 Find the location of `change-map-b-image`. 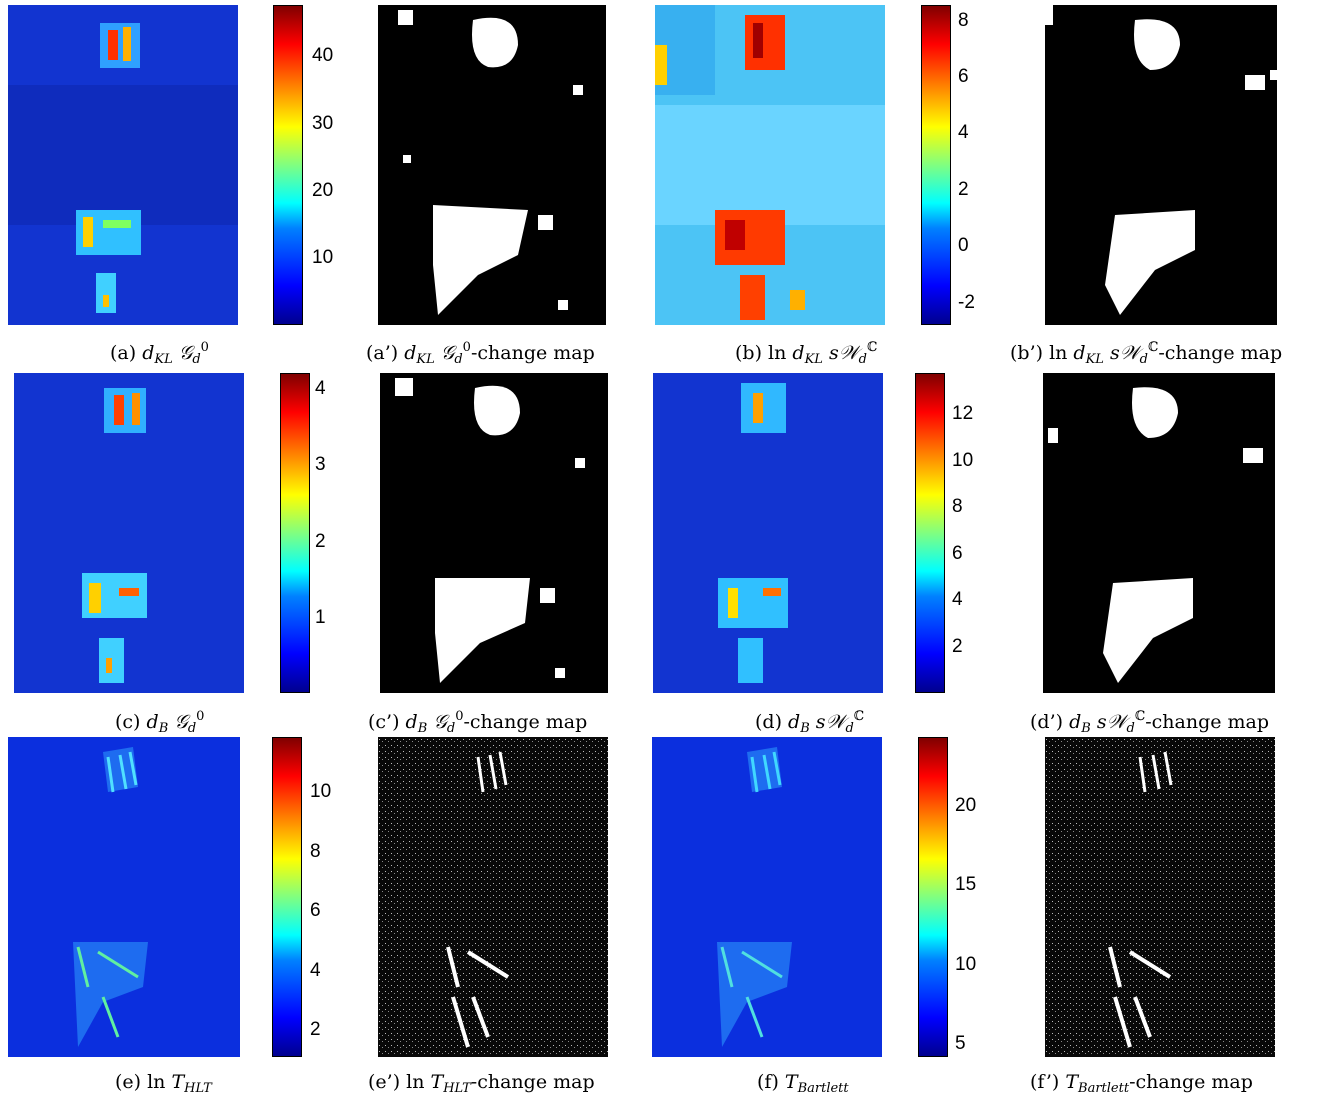

change-map-b-image is located at coordinates (1161, 160).